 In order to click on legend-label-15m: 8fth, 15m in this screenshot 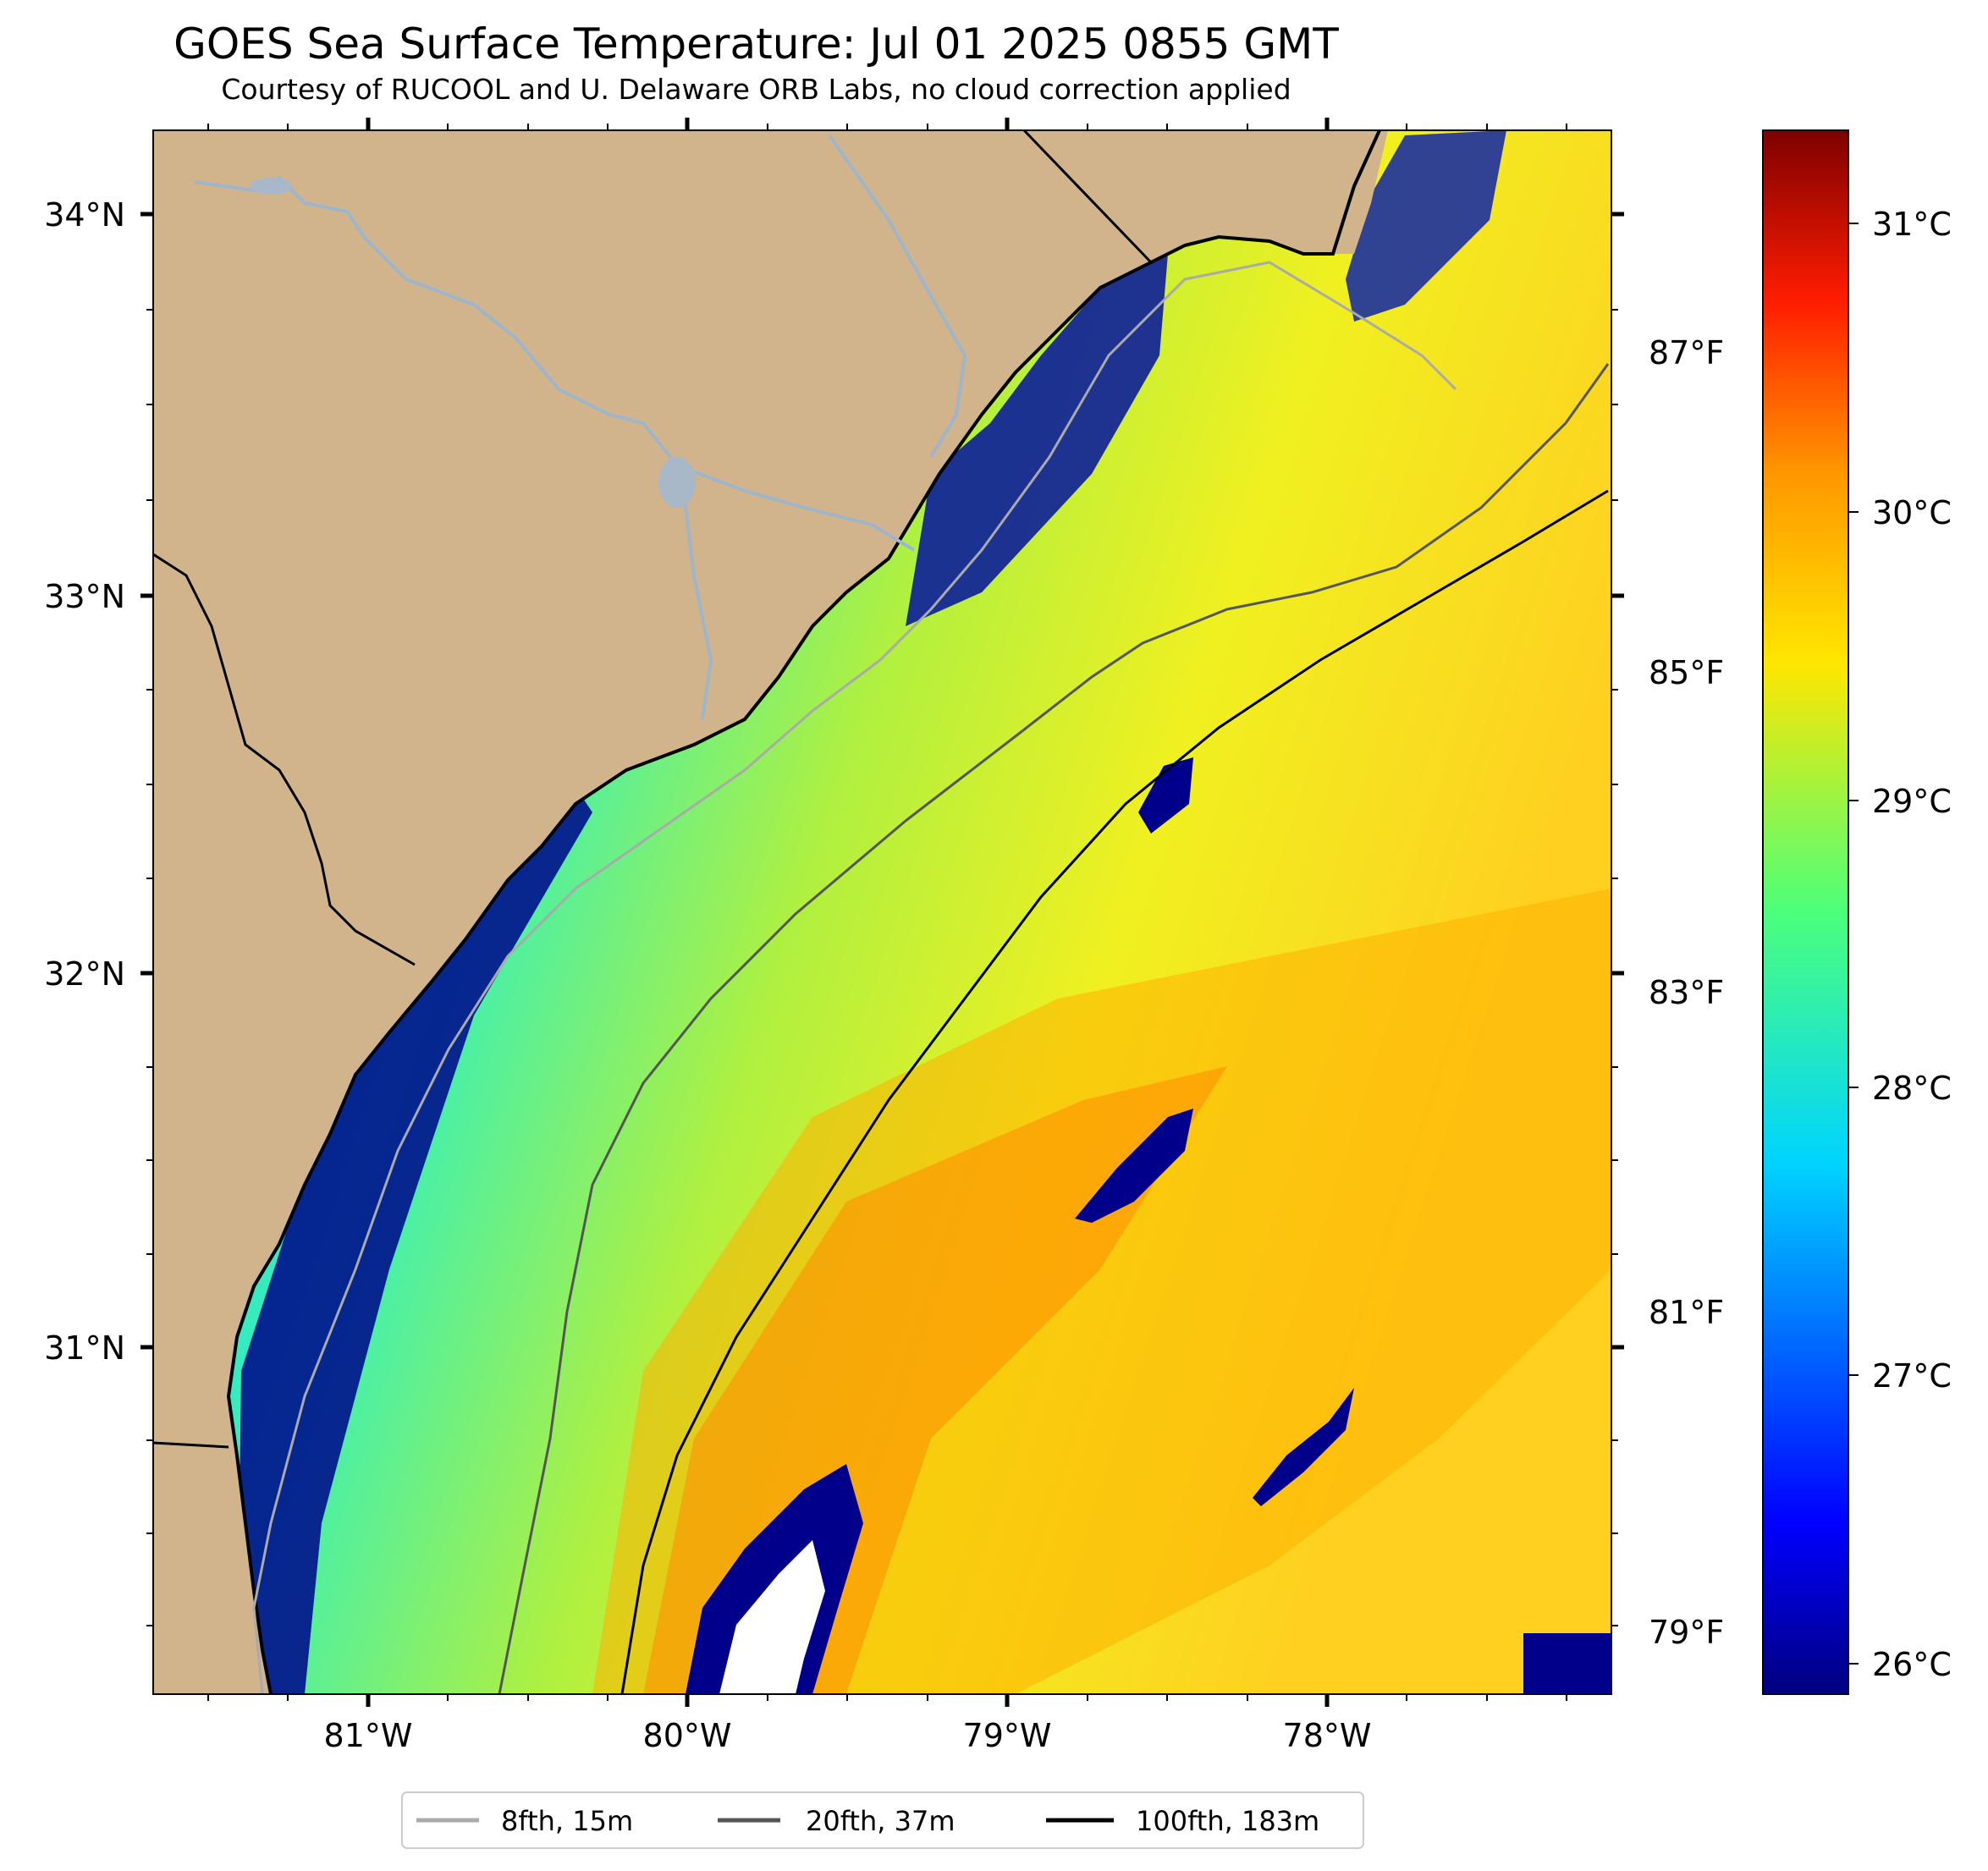, I will do `click(567, 1821)`.